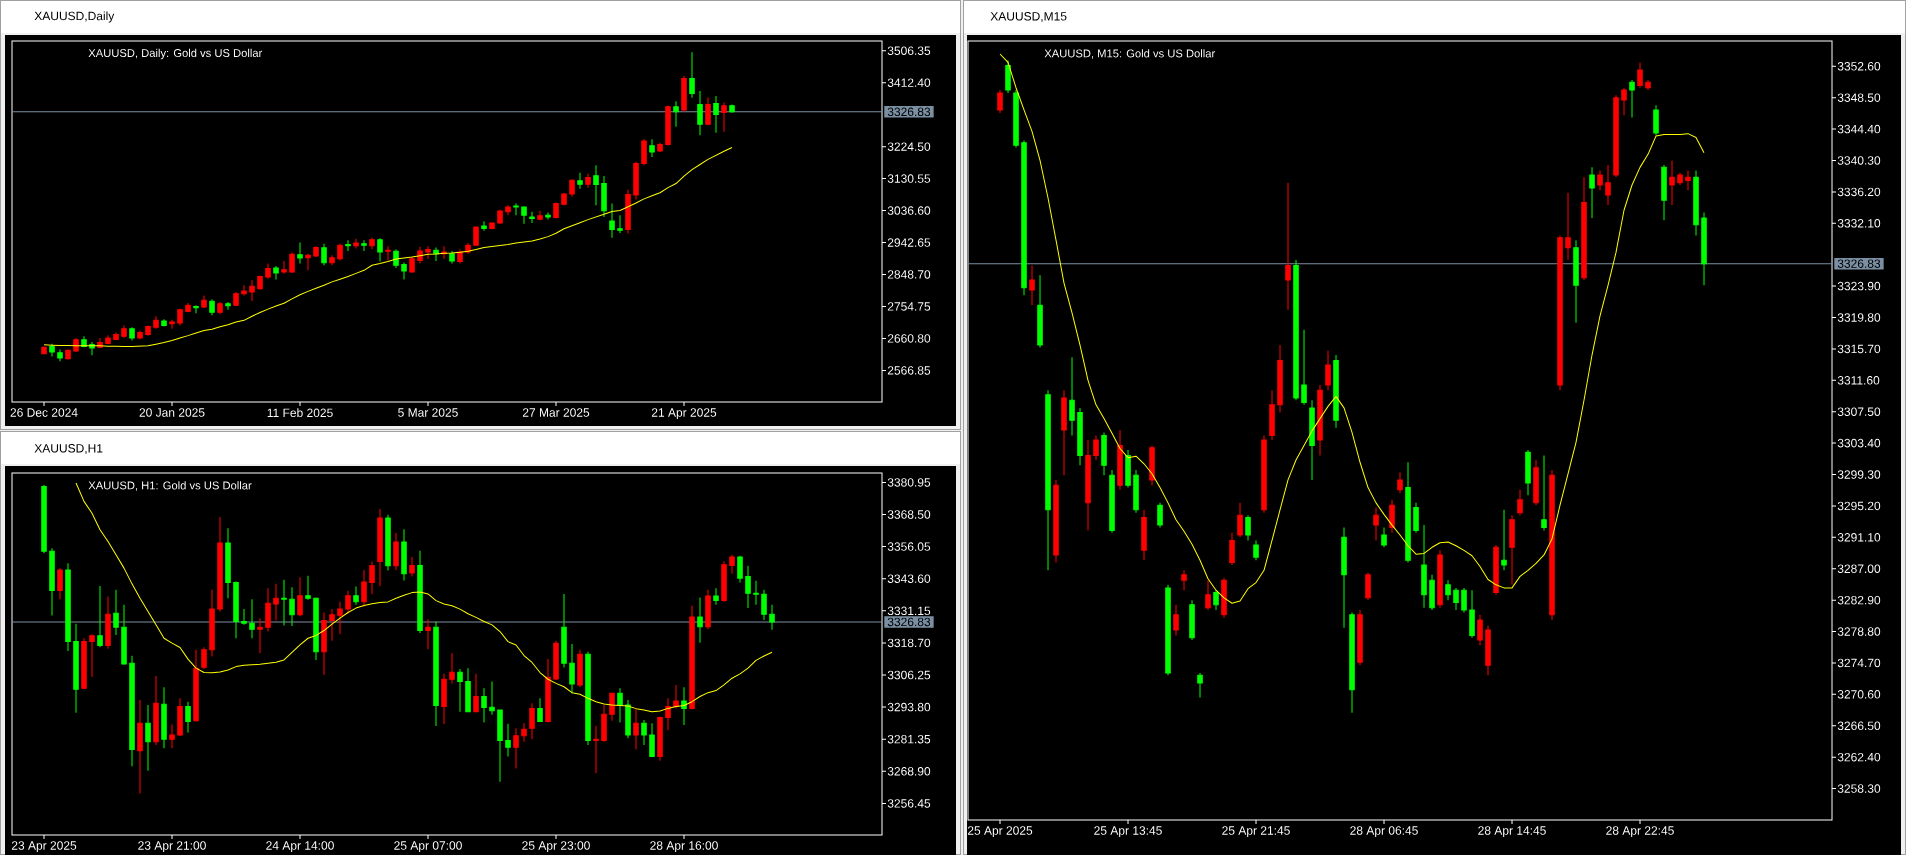 The height and width of the screenshot is (855, 1906). What do you see at coordinates (170, 486) in the screenshot?
I see `text: XAUUSD, H1: Gold vs US Dollar` at bounding box center [170, 486].